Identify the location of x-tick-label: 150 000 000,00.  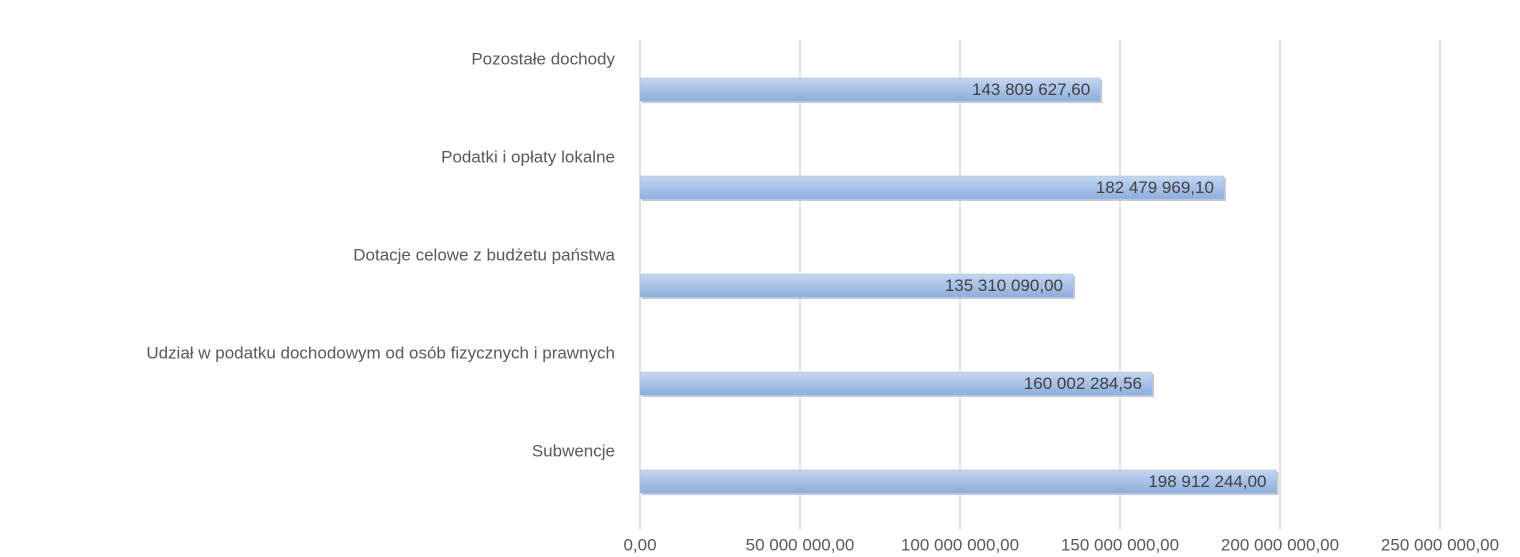
(1120, 544).